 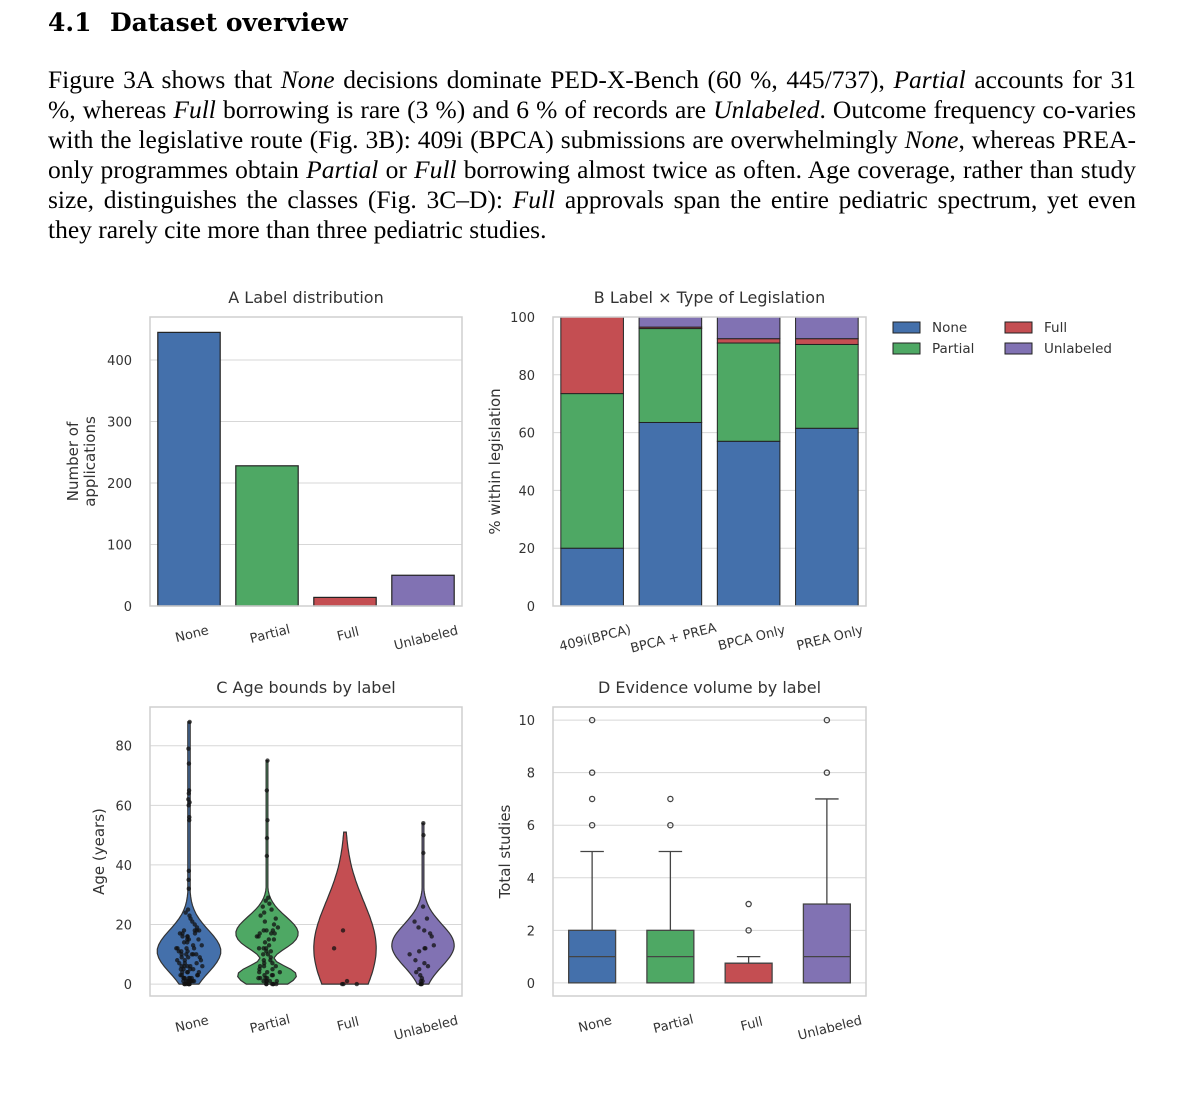 What do you see at coordinates (1018, 327) in the screenshot?
I see `legend-swatch-full` at bounding box center [1018, 327].